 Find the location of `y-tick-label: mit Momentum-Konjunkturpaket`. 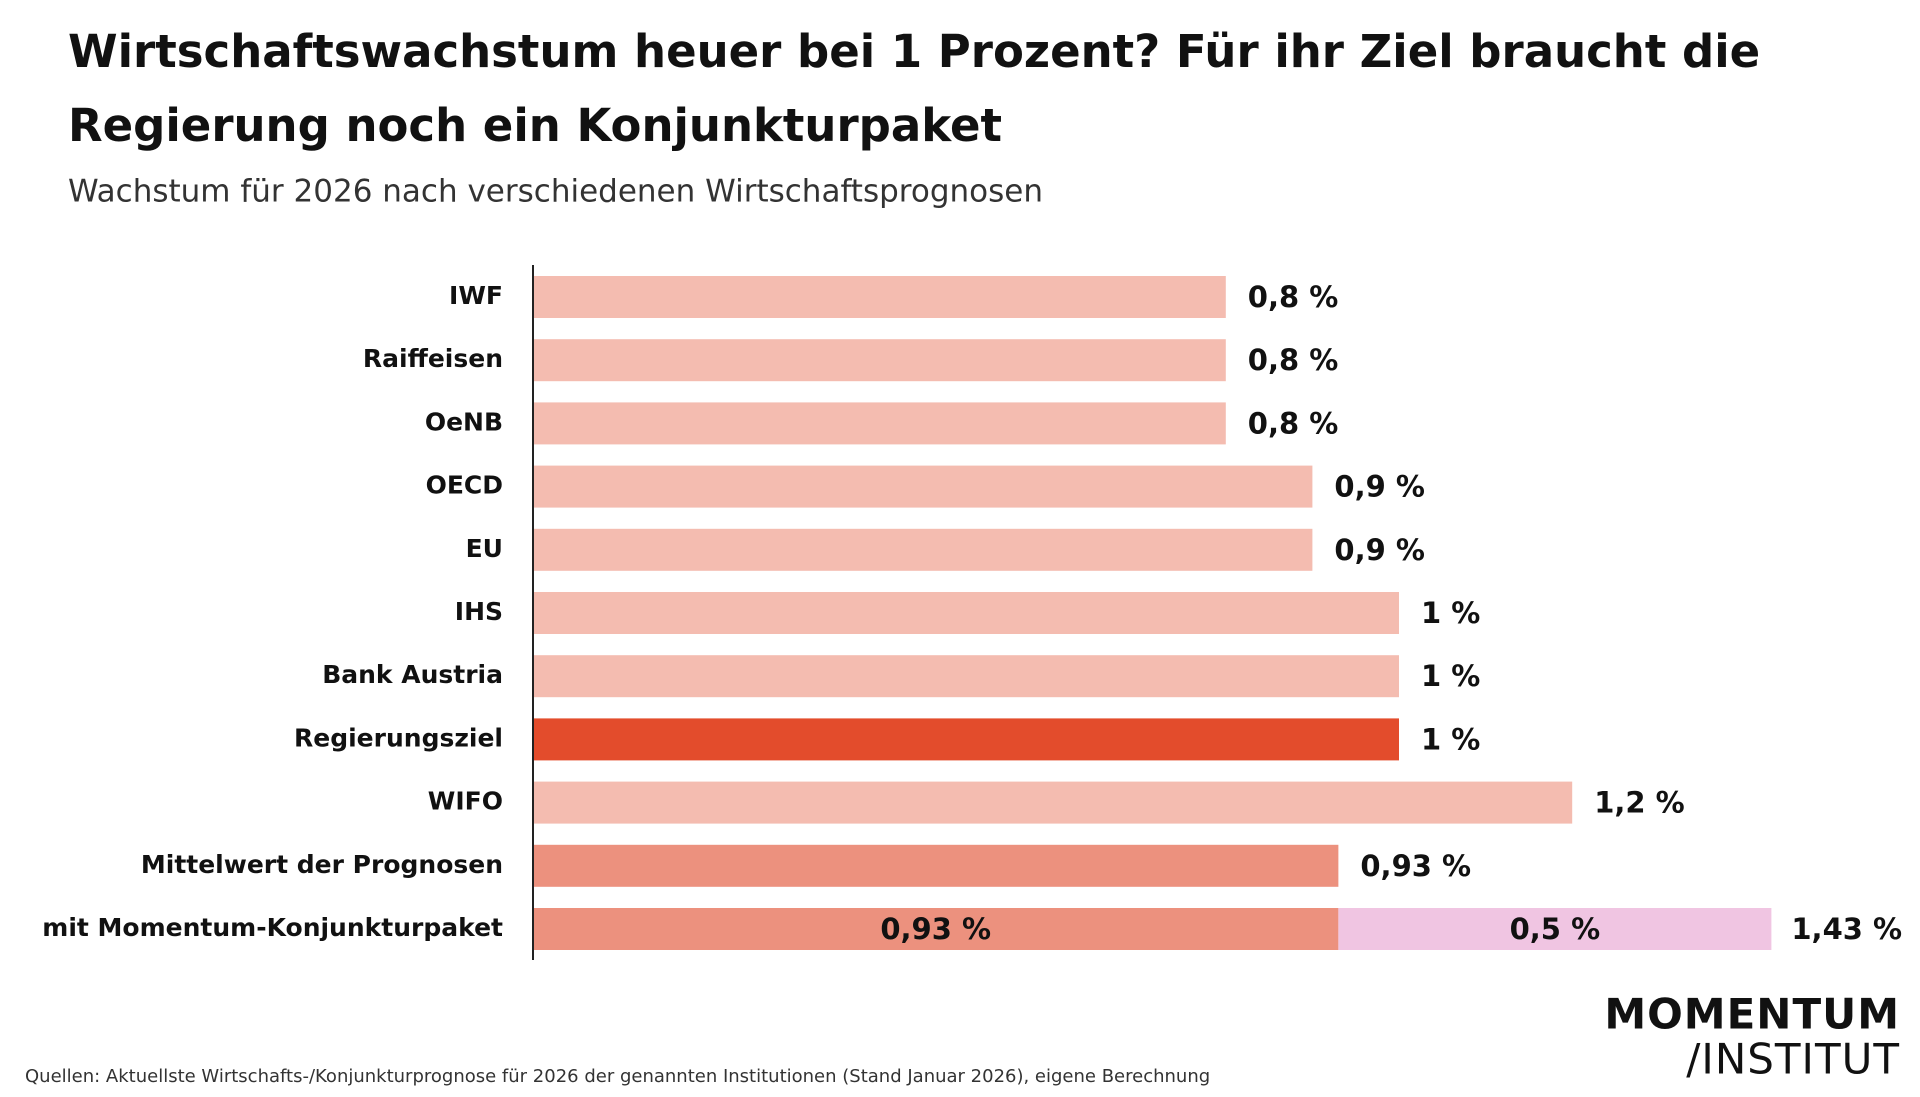

y-tick-label: mit Momentum-Konjunkturpaket is located at coordinates (272, 927).